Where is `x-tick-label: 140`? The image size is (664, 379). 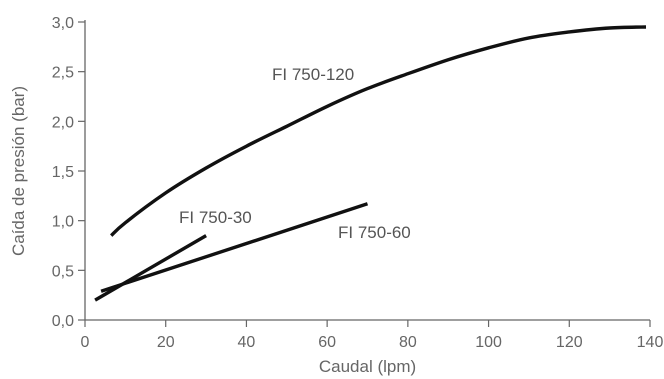
x-tick-label: 140 is located at coordinates (650, 342).